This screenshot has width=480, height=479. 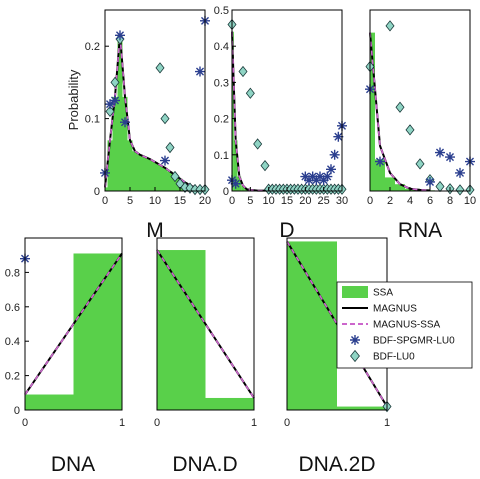 I want to click on legend-item: SSA, so click(x=367, y=292).